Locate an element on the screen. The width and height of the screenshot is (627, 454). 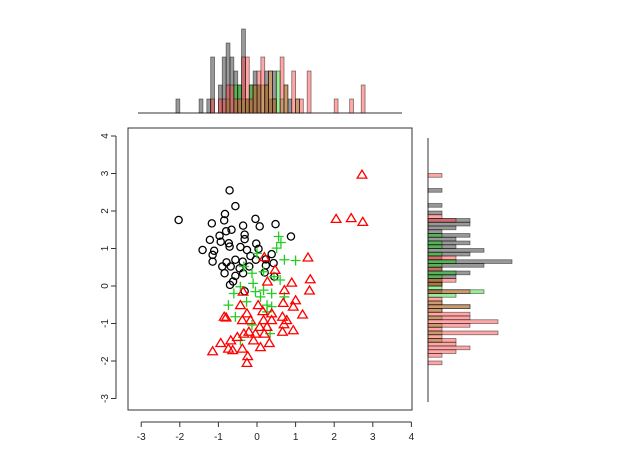
y-tick-label: 2 is located at coordinates (105, 211).